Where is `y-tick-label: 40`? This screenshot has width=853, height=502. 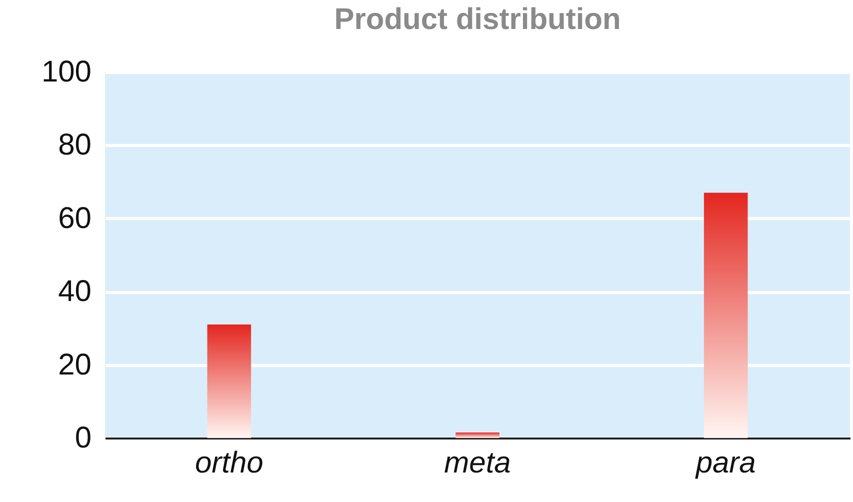 y-tick-label: 40 is located at coordinates (75, 291).